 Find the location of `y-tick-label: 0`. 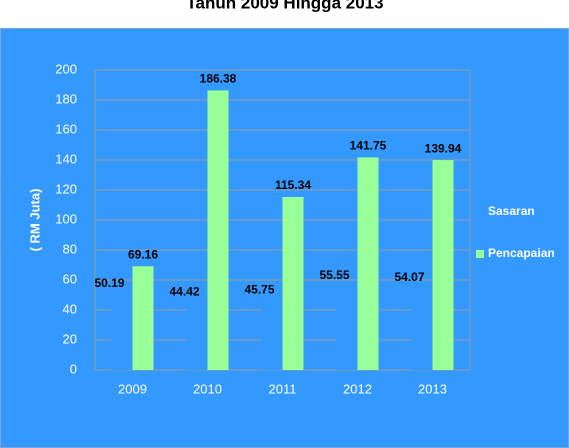

y-tick-label: 0 is located at coordinates (73, 368).